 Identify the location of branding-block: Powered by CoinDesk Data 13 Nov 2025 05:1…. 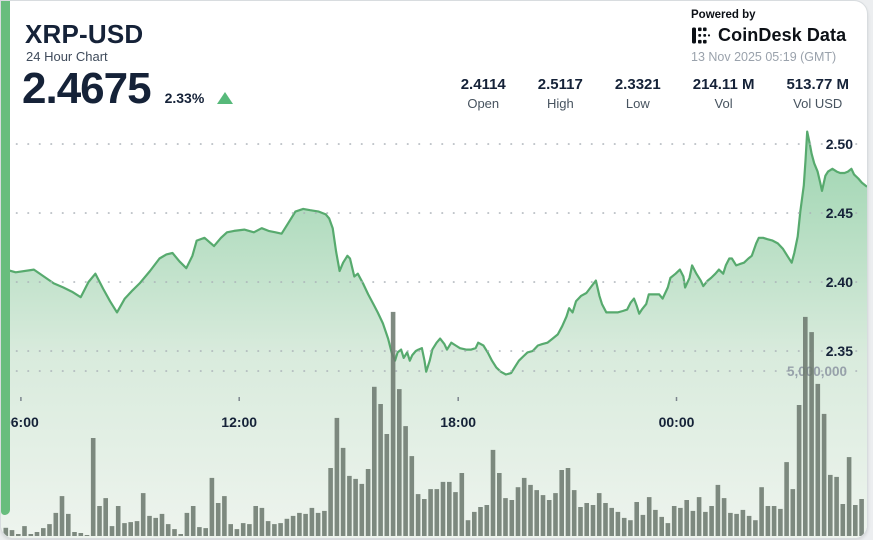
(768, 36).